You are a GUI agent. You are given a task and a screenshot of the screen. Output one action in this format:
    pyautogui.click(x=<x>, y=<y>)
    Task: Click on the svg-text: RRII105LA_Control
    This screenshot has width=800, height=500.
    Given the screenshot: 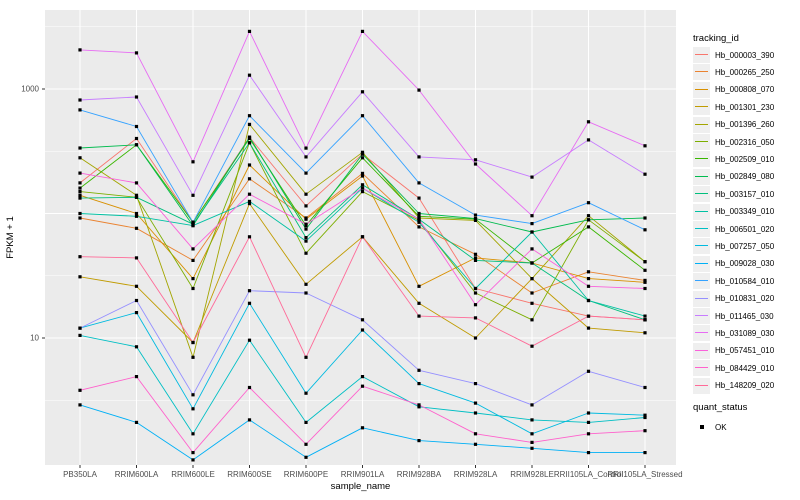 What is the action you would take?
    pyautogui.click(x=589, y=474)
    